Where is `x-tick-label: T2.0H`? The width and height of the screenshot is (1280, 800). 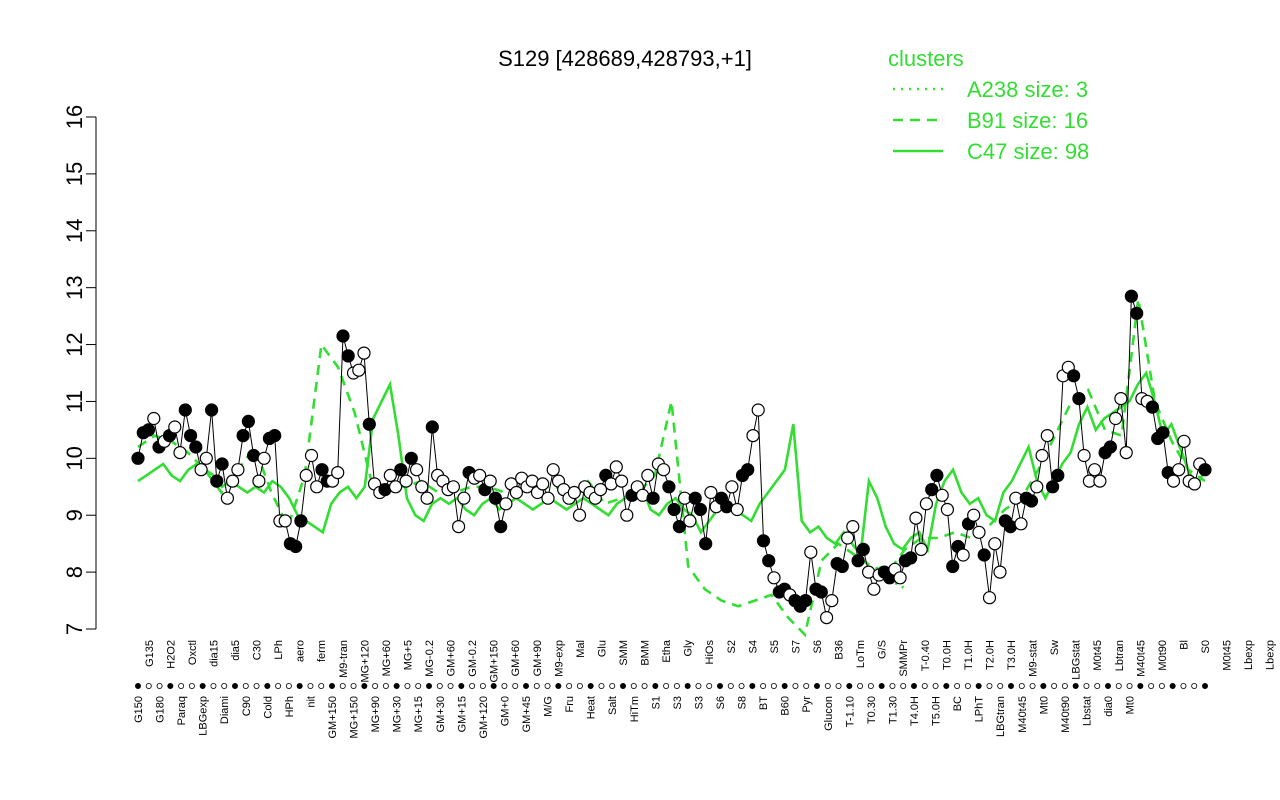 x-tick-label: T2.0H is located at coordinates (990, 655).